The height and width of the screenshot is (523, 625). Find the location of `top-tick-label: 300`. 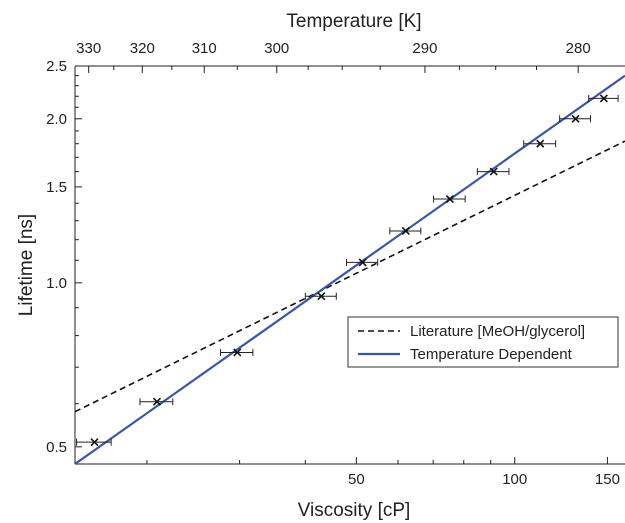

top-tick-label: 300 is located at coordinates (276, 48).